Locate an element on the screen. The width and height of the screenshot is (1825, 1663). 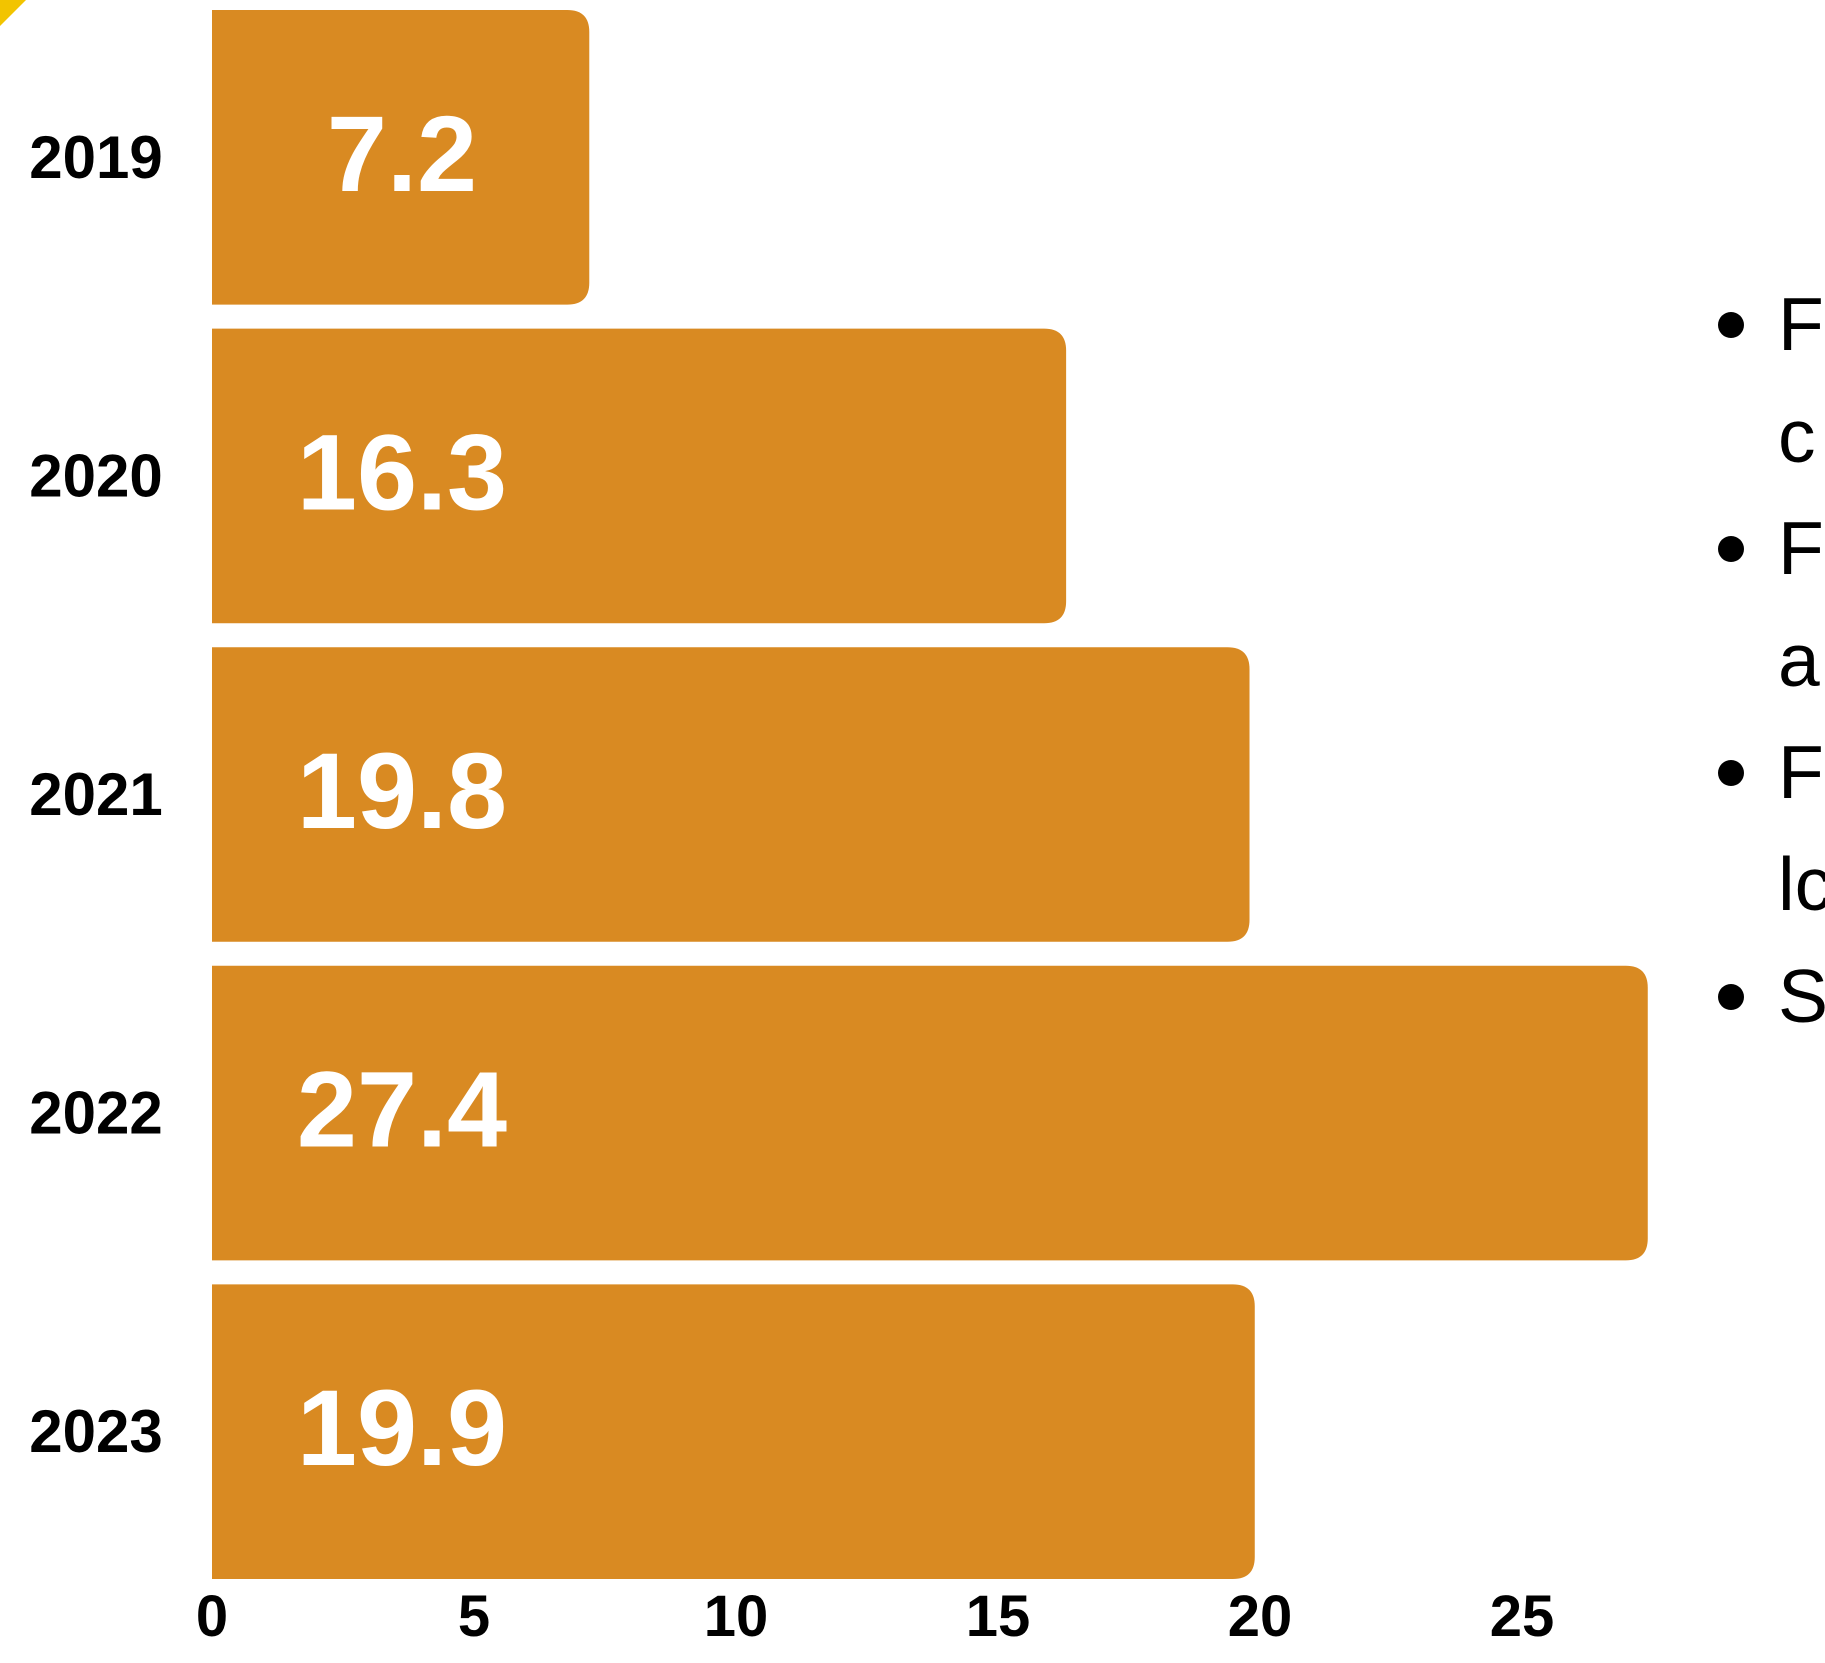
data-labels-group: 7.2 16.3 19.8 27.4 19.9 is located at coordinates (402, 790).